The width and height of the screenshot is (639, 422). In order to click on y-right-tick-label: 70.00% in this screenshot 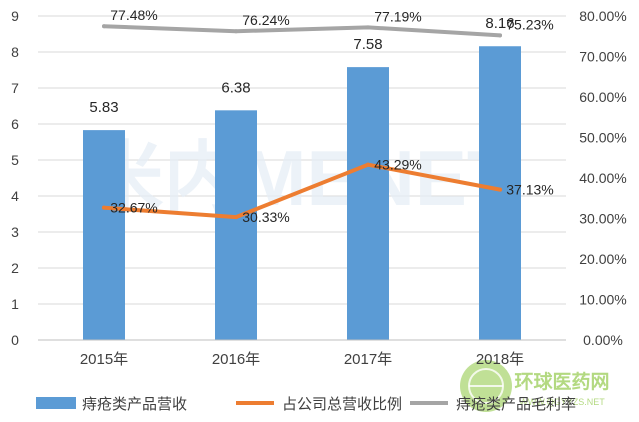, I will do `click(602, 57)`.